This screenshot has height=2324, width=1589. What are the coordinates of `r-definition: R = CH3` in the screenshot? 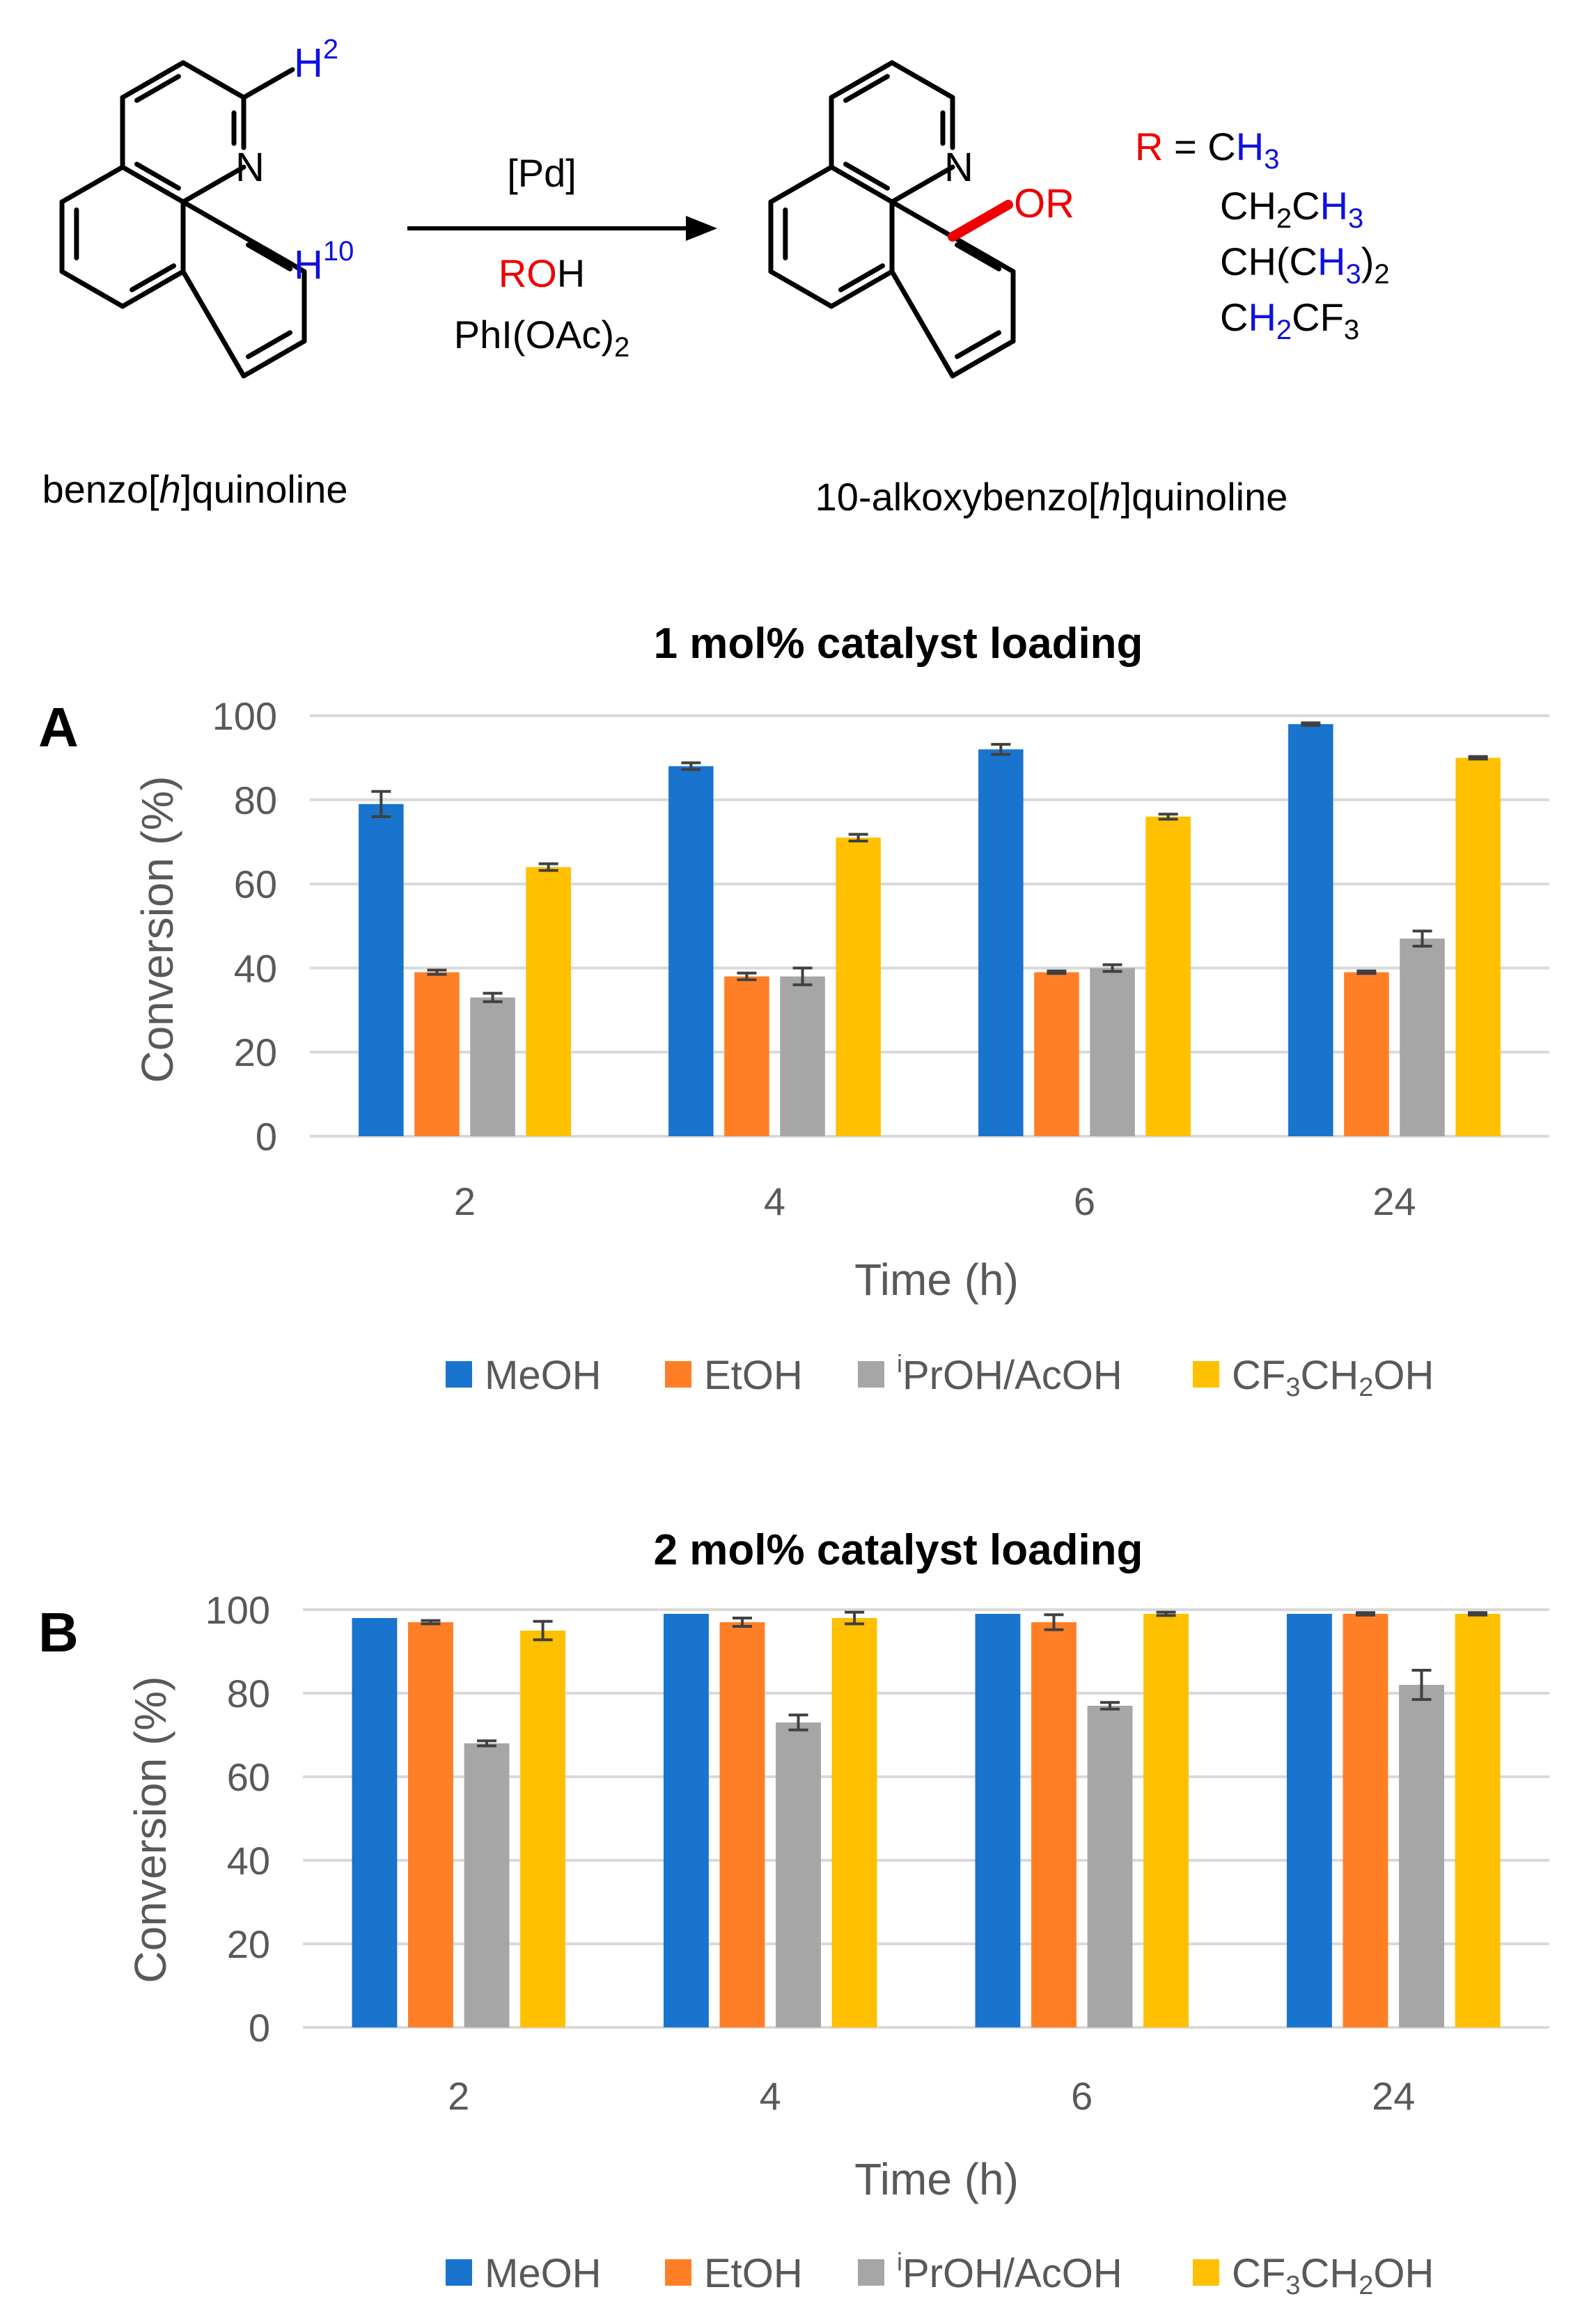 It's located at (1207, 150).